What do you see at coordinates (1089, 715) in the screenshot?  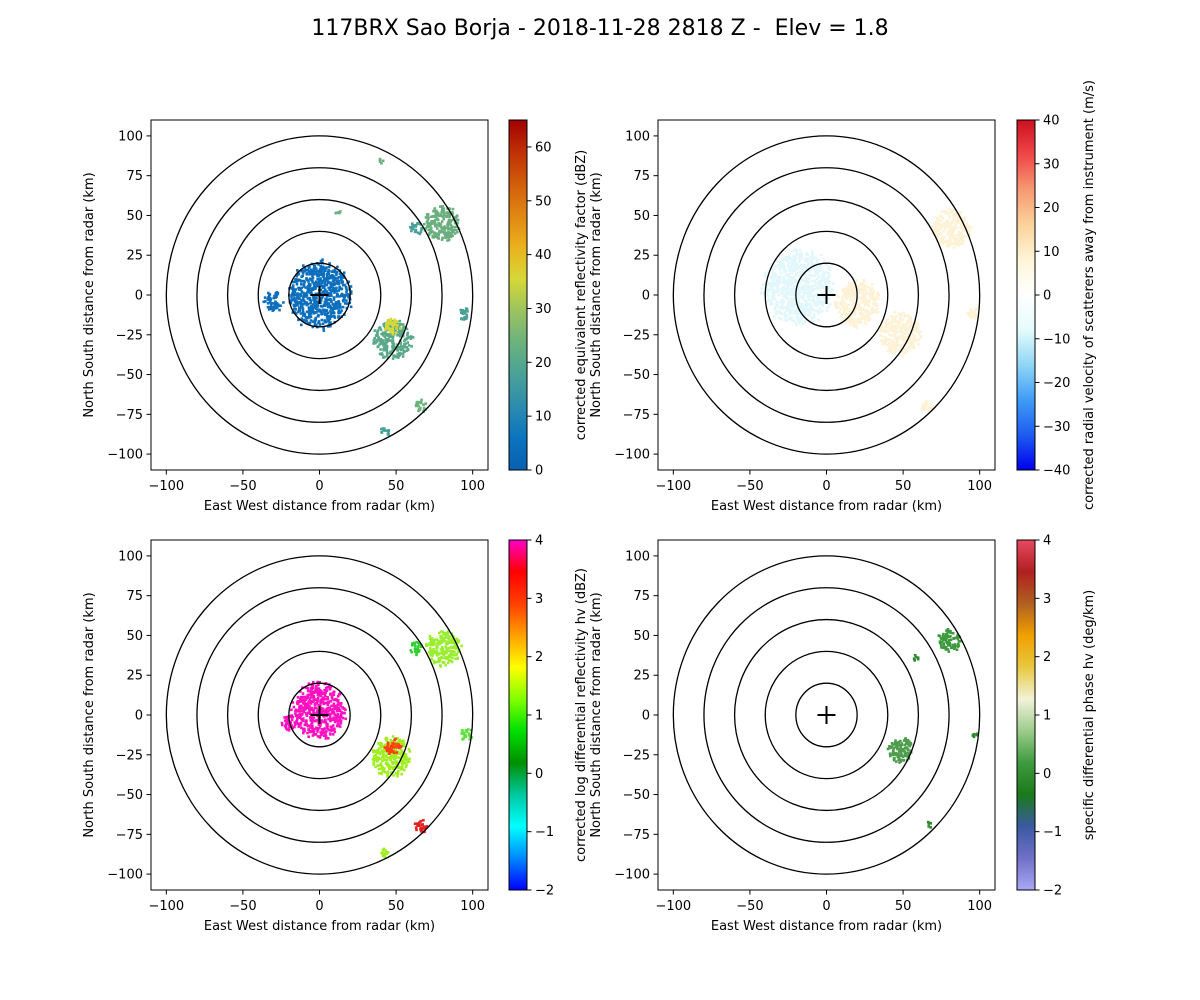 I see `colorbar-label: specific differential phase hv (deg/km)` at bounding box center [1089, 715].